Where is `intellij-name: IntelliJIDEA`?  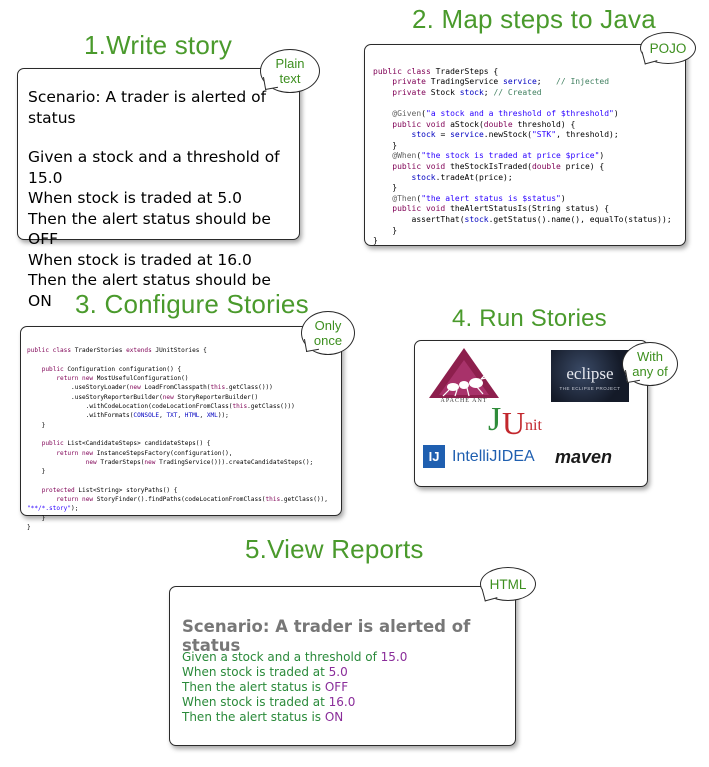 intellij-name: IntelliJIDEA is located at coordinates (493, 456).